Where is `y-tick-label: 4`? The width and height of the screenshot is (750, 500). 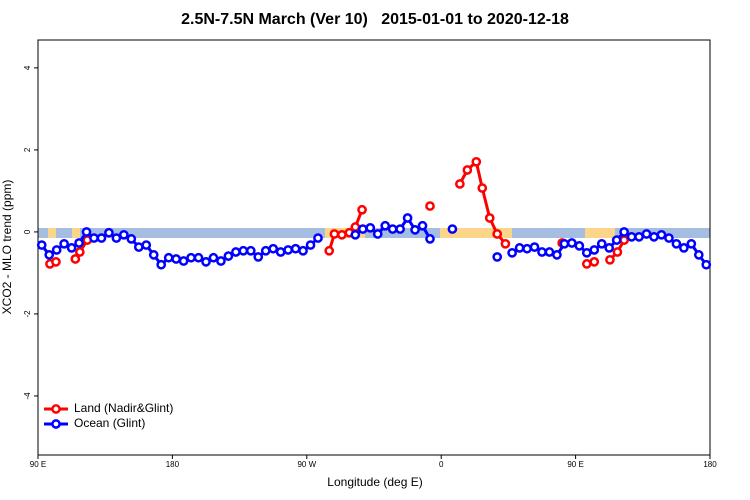 y-tick-label: 4 is located at coordinates (27, 67).